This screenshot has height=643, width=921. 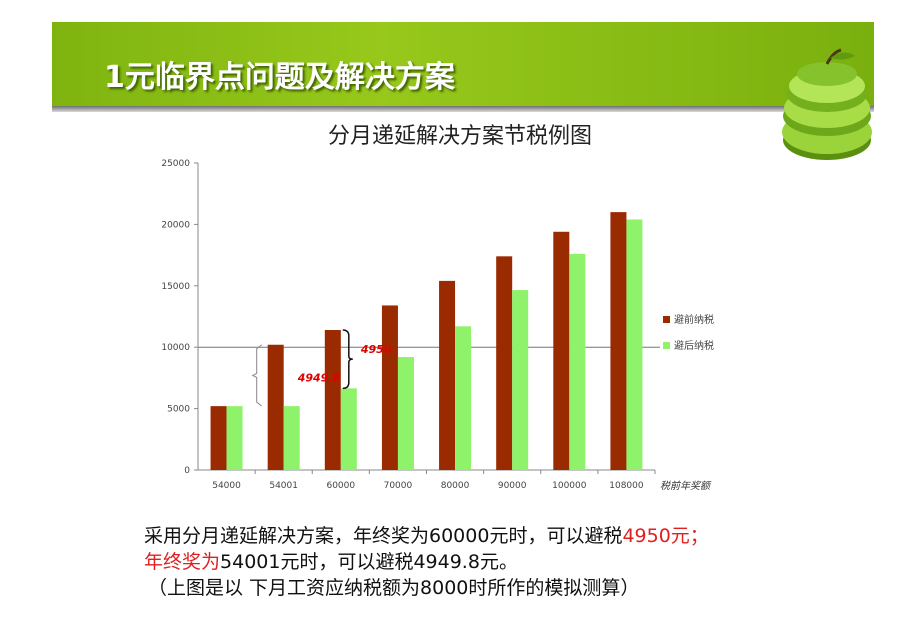 I want to click on y-tick-label: 15000, so click(x=175, y=287).